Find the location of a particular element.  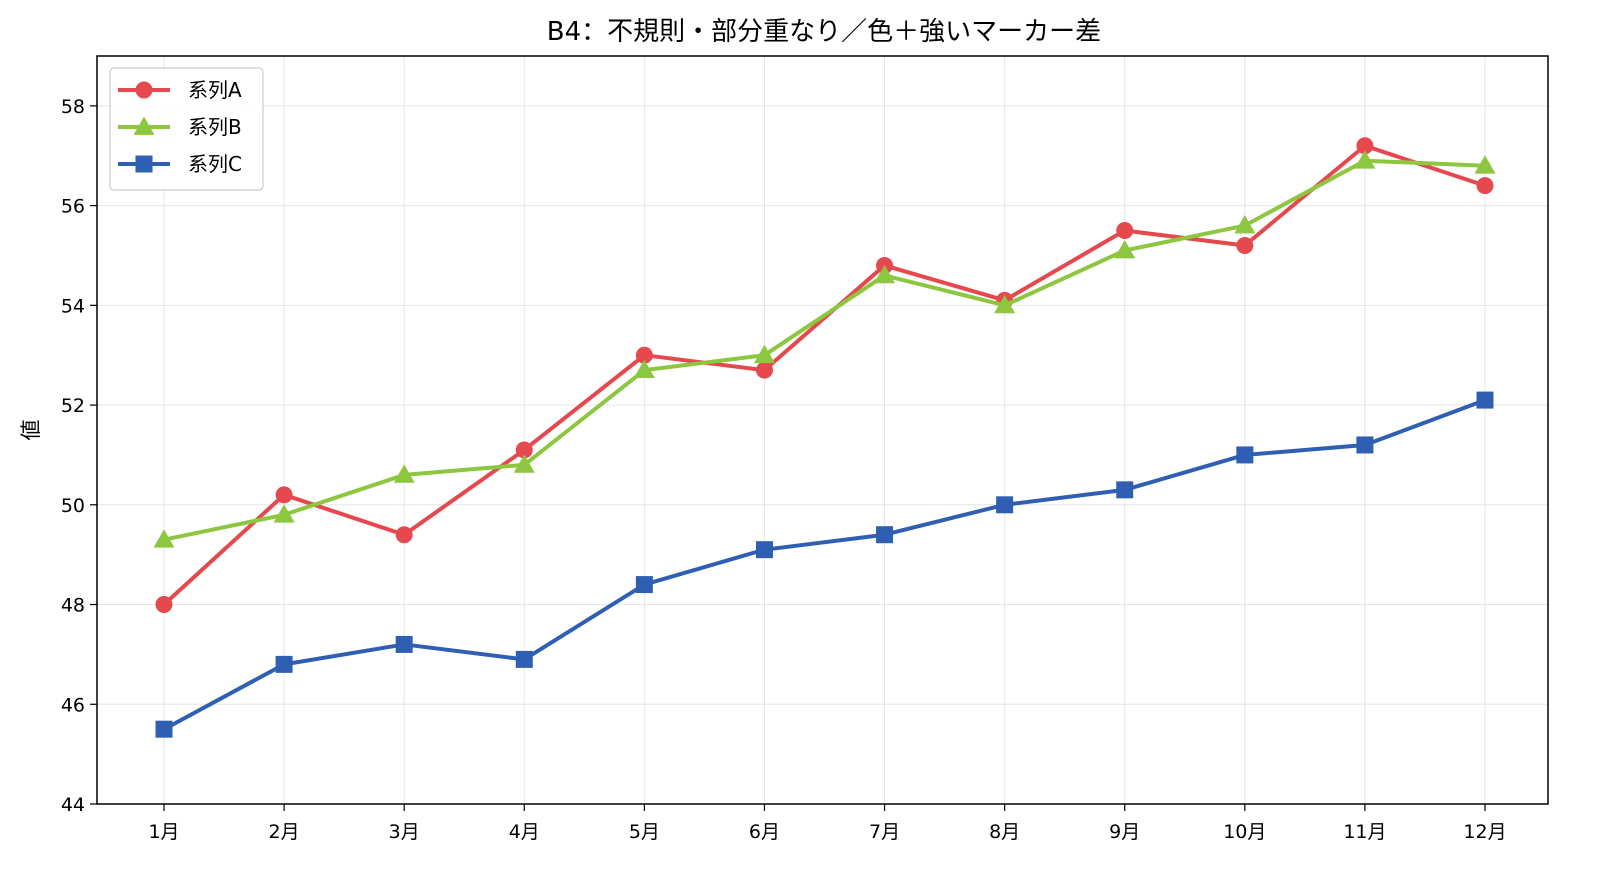

x-tick-label: 2月 is located at coordinates (284, 832).